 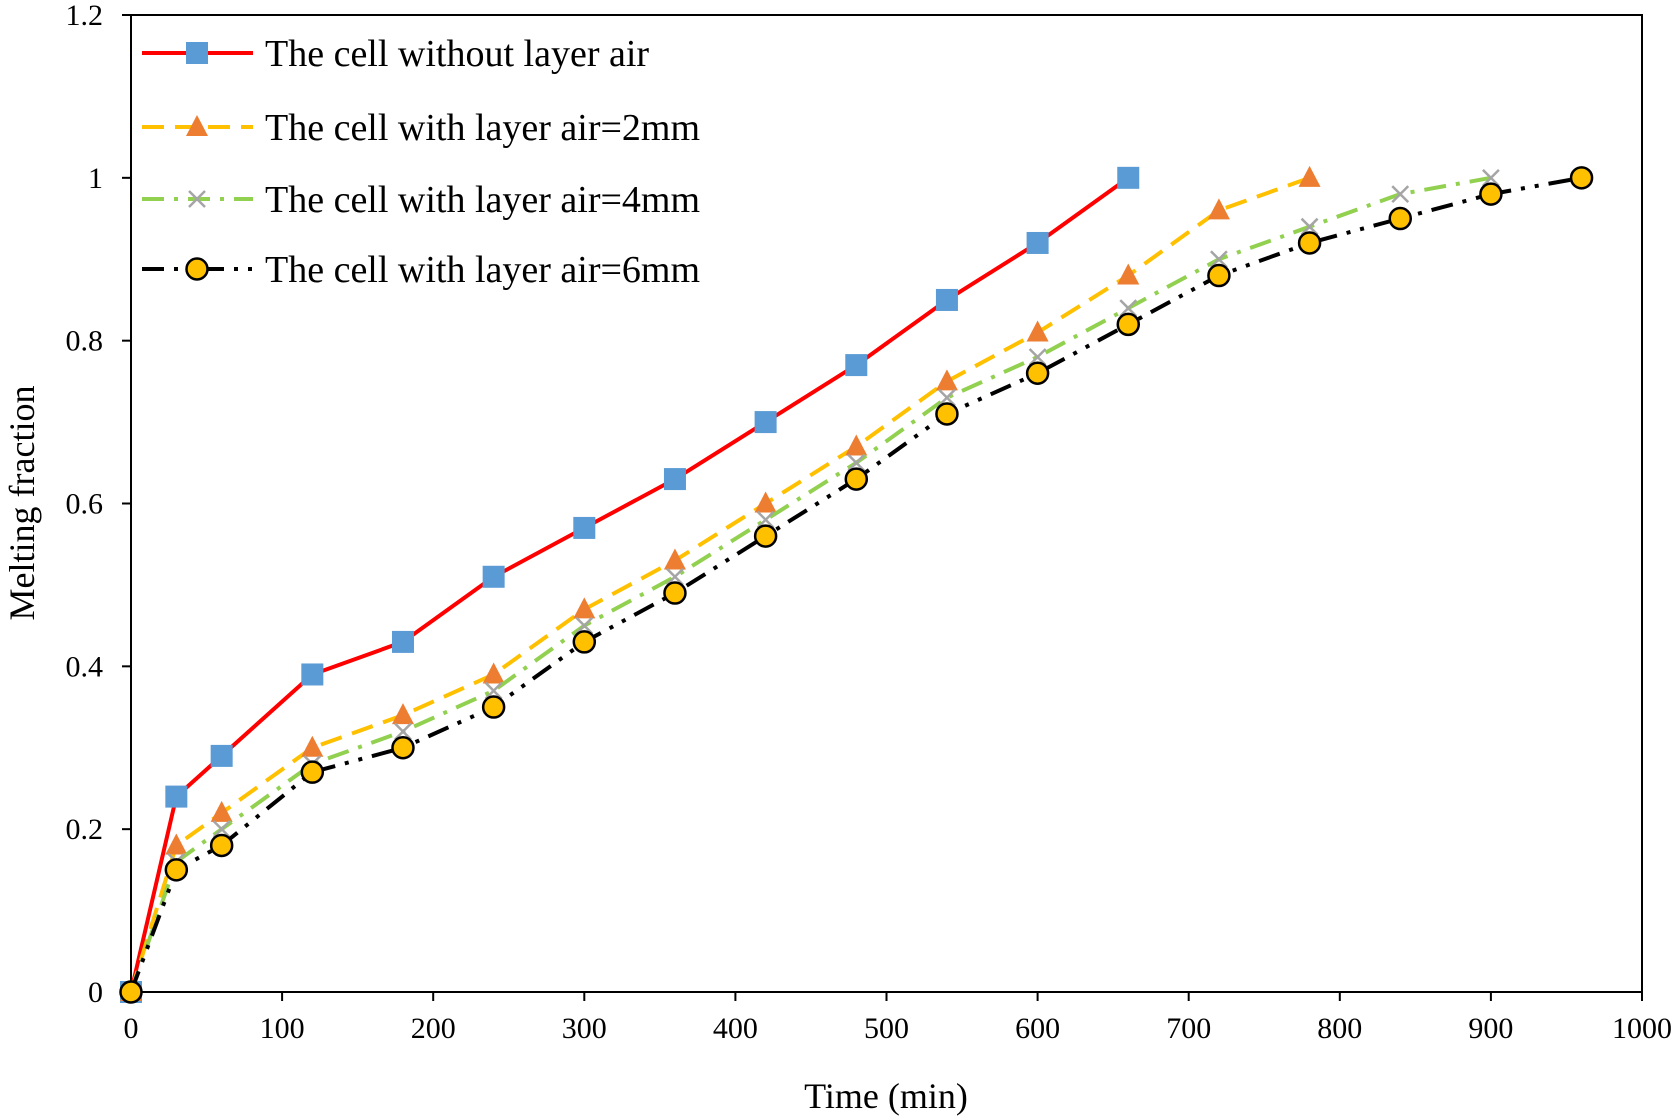 I want to click on y-tick-label: 0.2, so click(x=85, y=829).